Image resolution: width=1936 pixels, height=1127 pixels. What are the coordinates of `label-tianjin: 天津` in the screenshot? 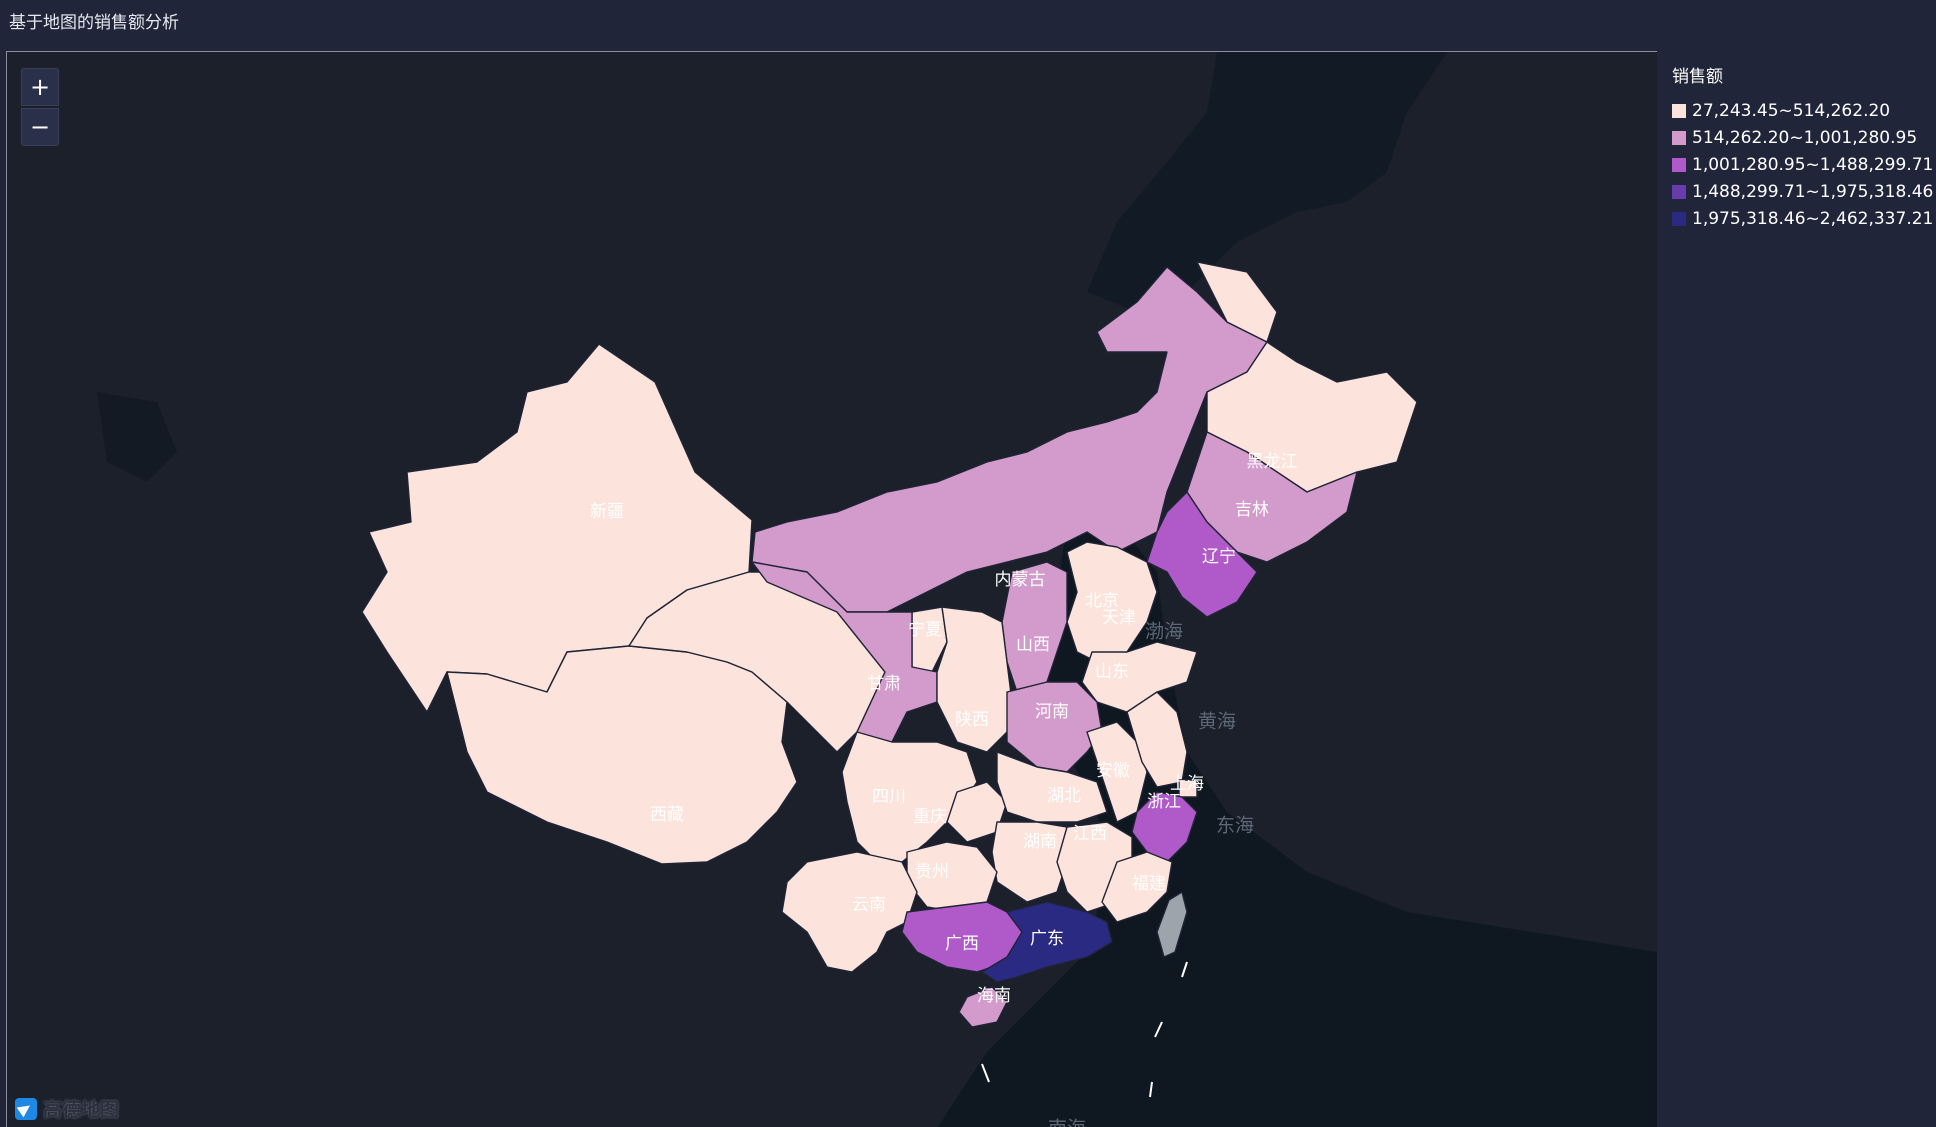 It's located at (1119, 618).